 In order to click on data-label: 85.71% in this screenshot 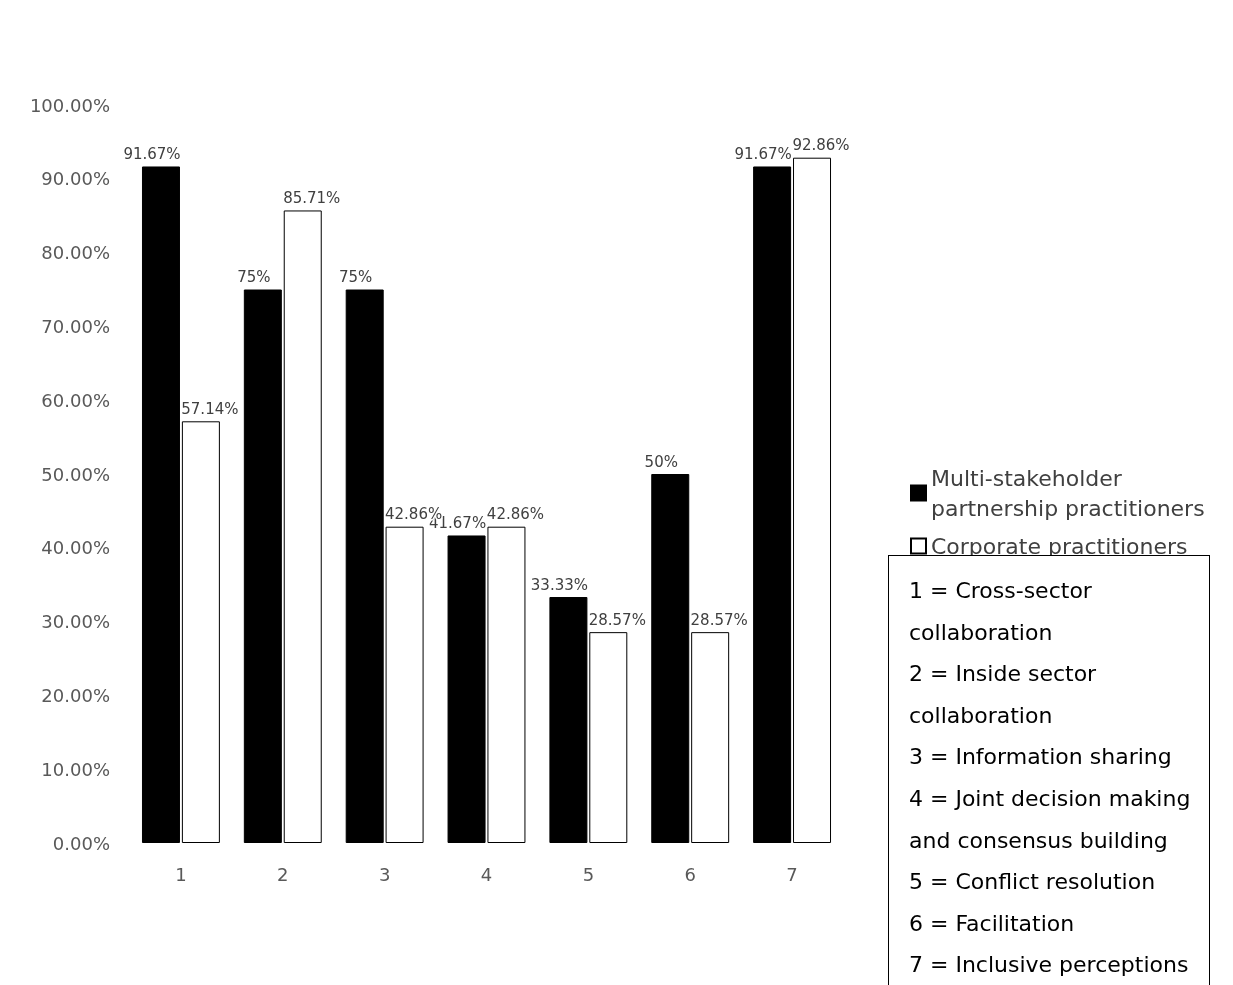, I will do `click(312, 197)`.